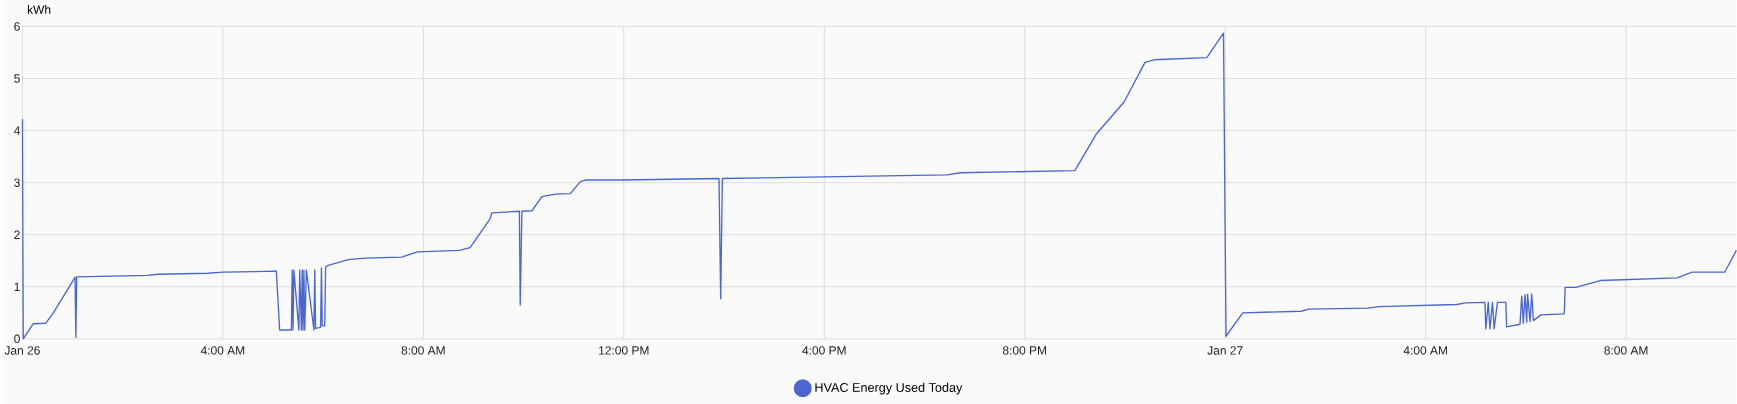 Image resolution: width=1737 pixels, height=404 pixels. What do you see at coordinates (1024, 350) in the screenshot?
I see `x-tick-label: 8:00 PM` at bounding box center [1024, 350].